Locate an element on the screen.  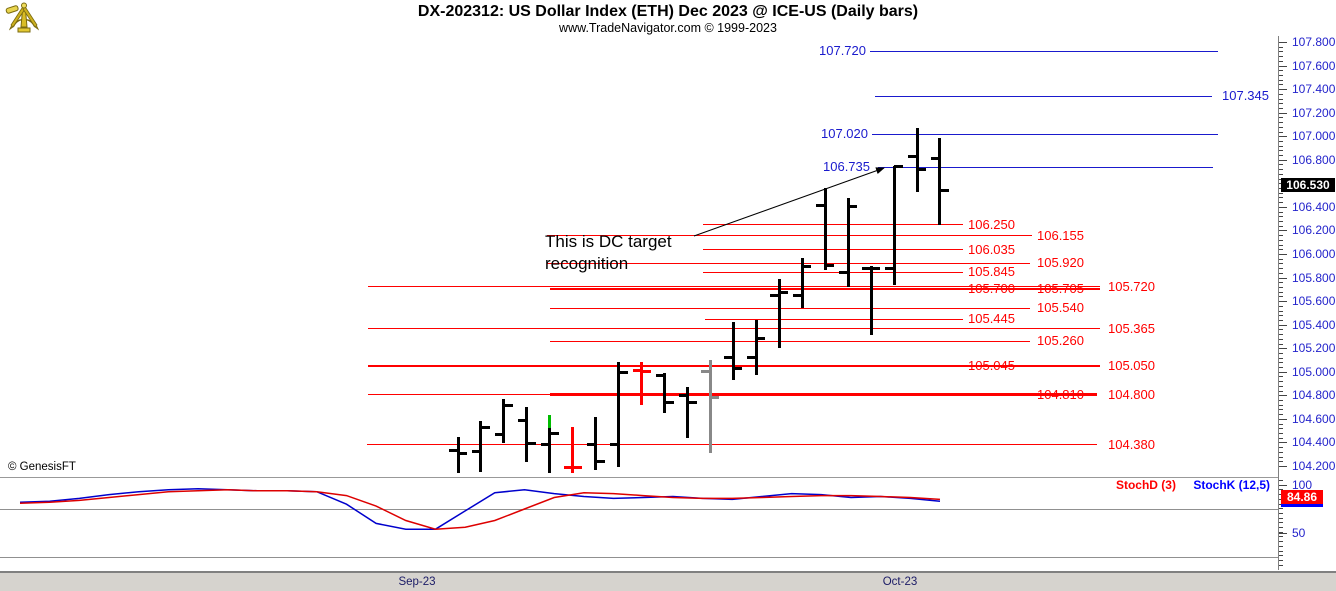
price-axis-label: 106.400 is located at coordinates (1314, 206).